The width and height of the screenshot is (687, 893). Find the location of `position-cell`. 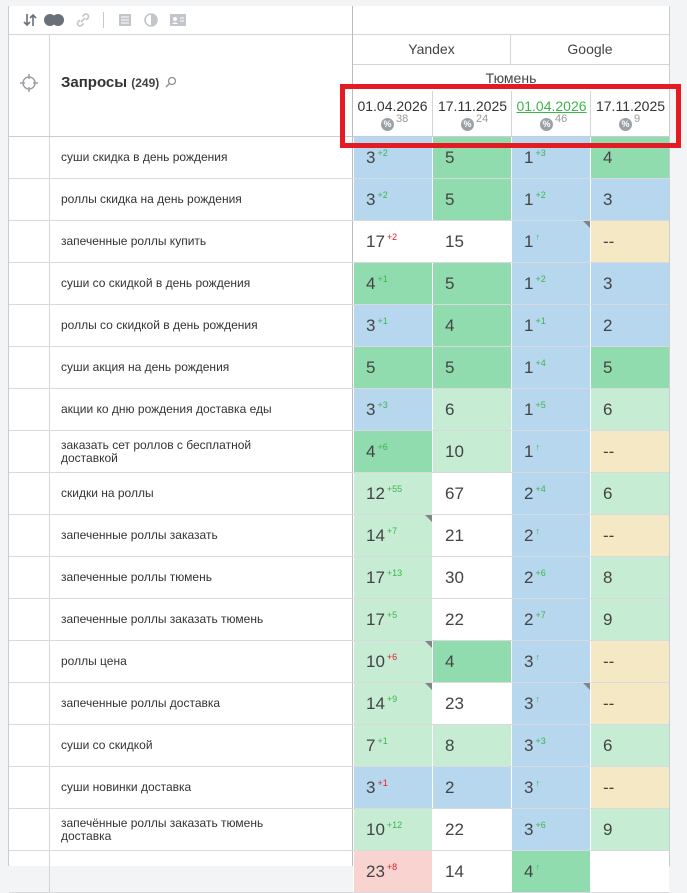

position-cell is located at coordinates (629, 871).